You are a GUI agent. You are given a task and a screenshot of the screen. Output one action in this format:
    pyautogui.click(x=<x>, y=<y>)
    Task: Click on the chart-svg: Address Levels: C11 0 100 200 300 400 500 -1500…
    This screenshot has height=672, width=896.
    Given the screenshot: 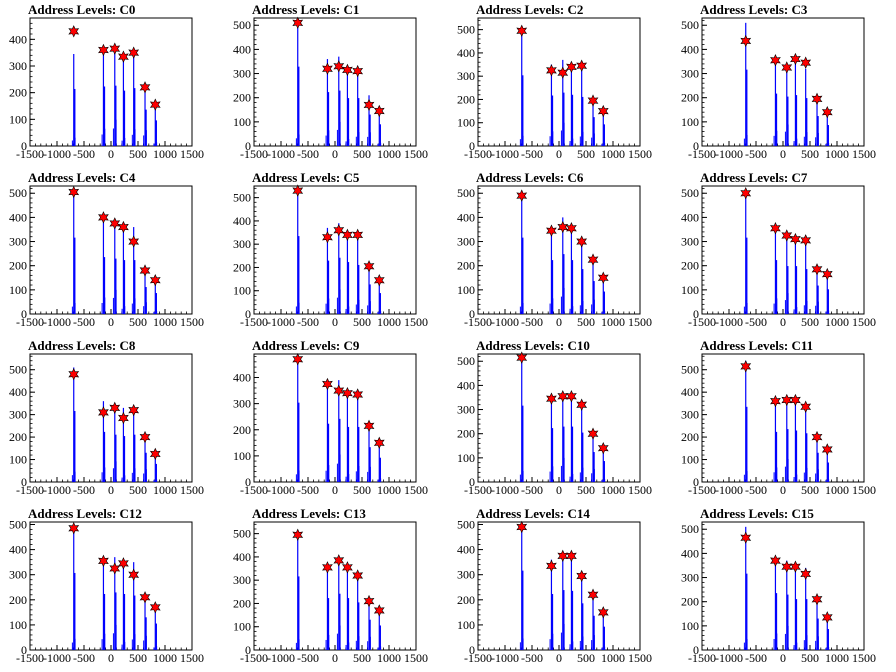 What is the action you would take?
    pyautogui.click(x=778, y=417)
    